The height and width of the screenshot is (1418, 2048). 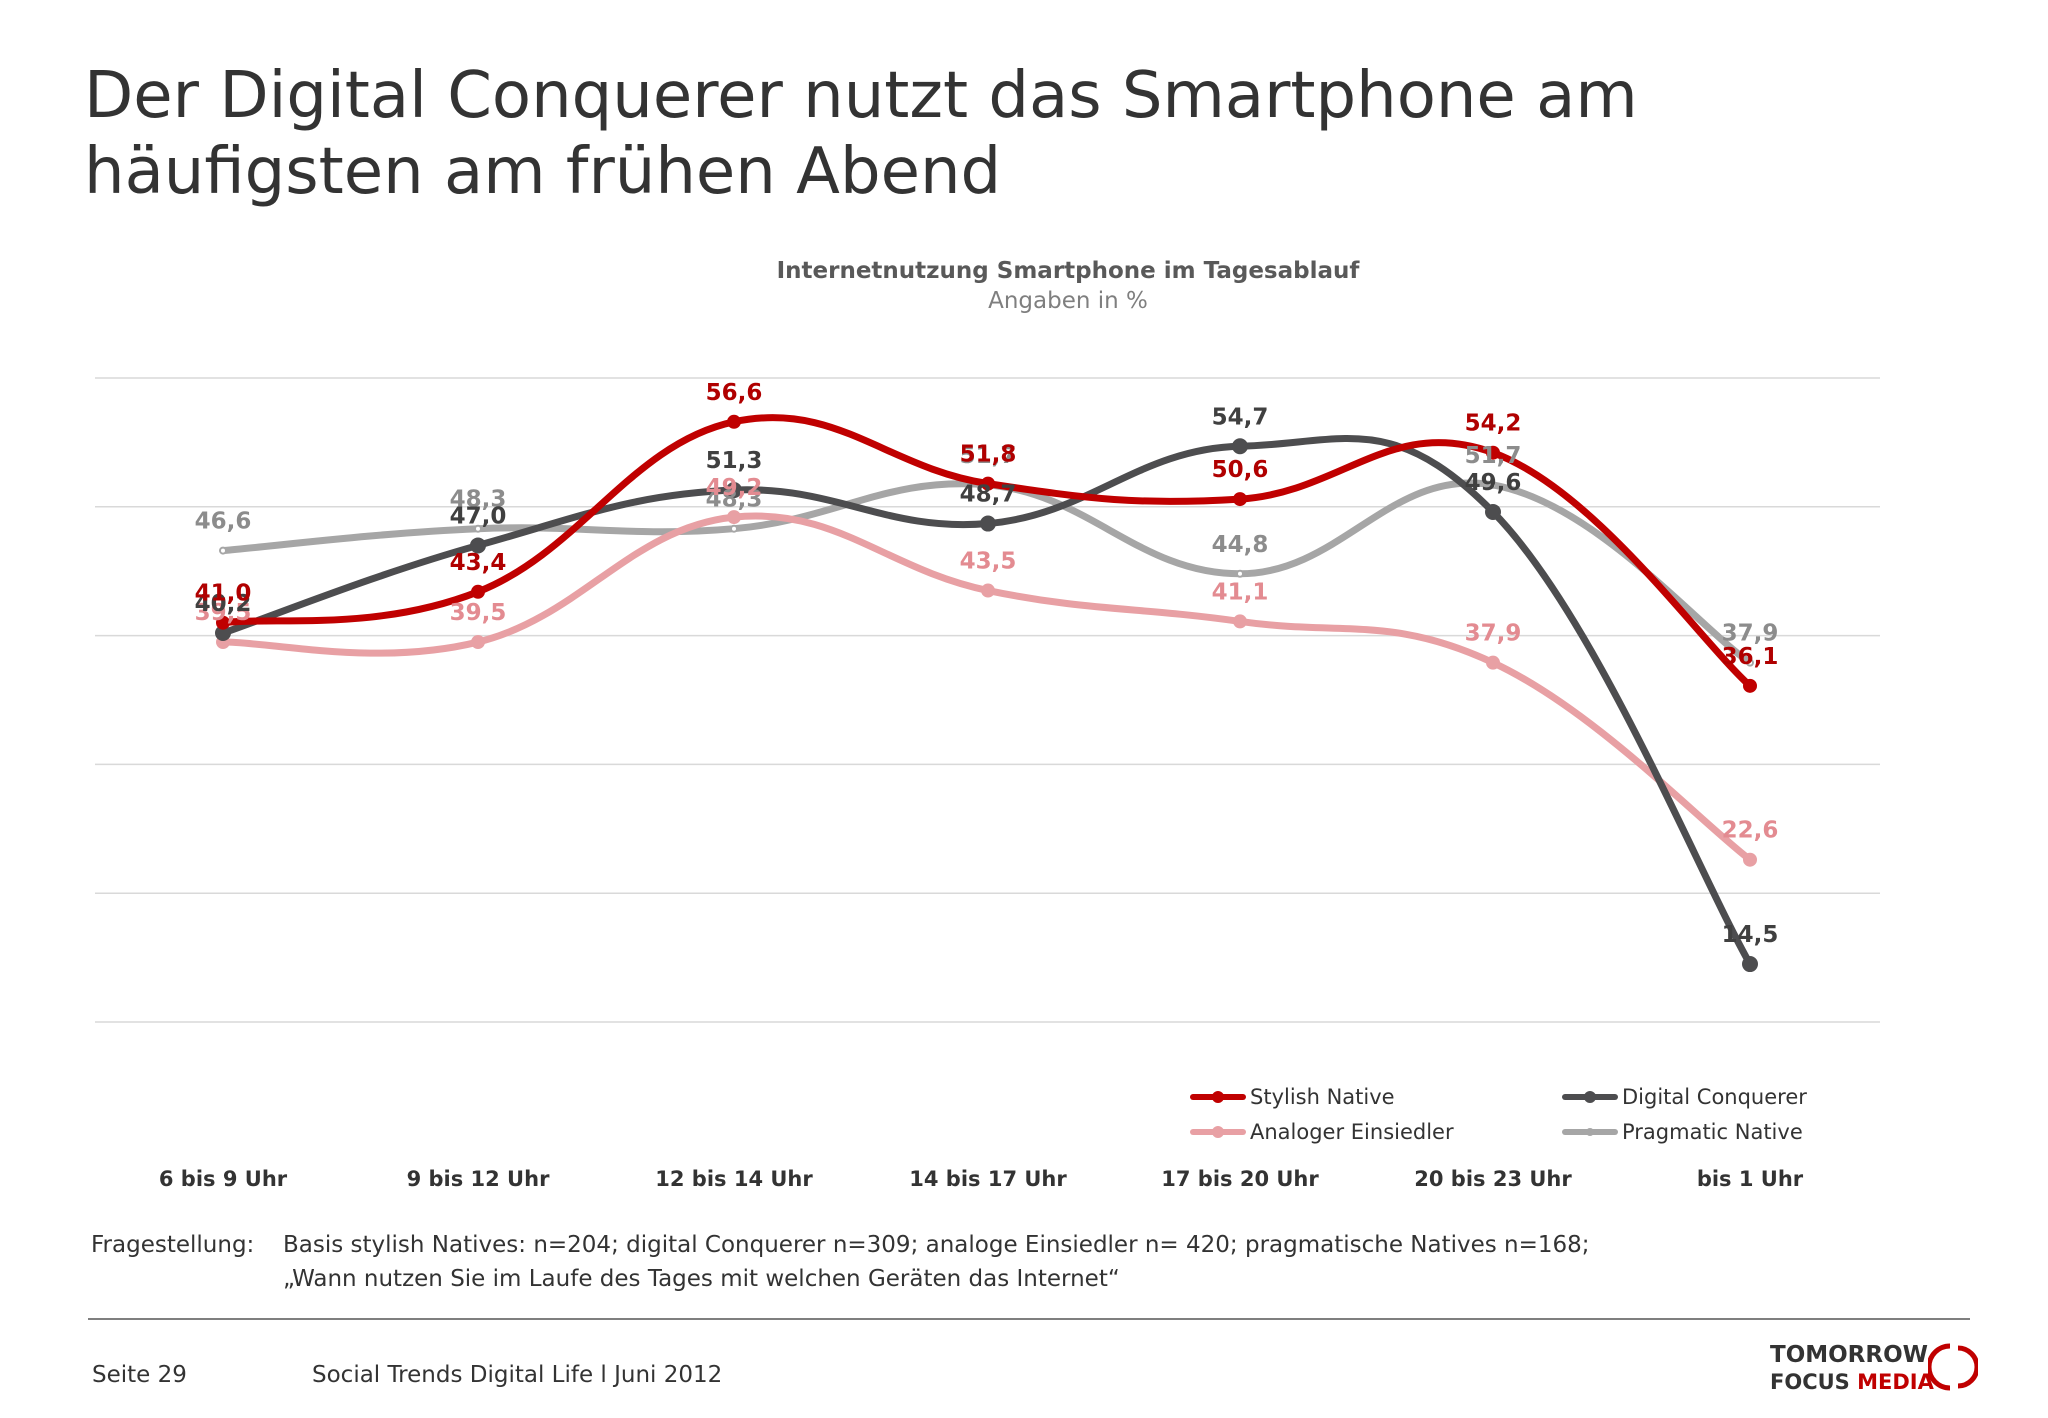 What do you see at coordinates (543, 172) in the screenshot?
I see `slide-title-line2: häufigsten am frühen Abend` at bounding box center [543, 172].